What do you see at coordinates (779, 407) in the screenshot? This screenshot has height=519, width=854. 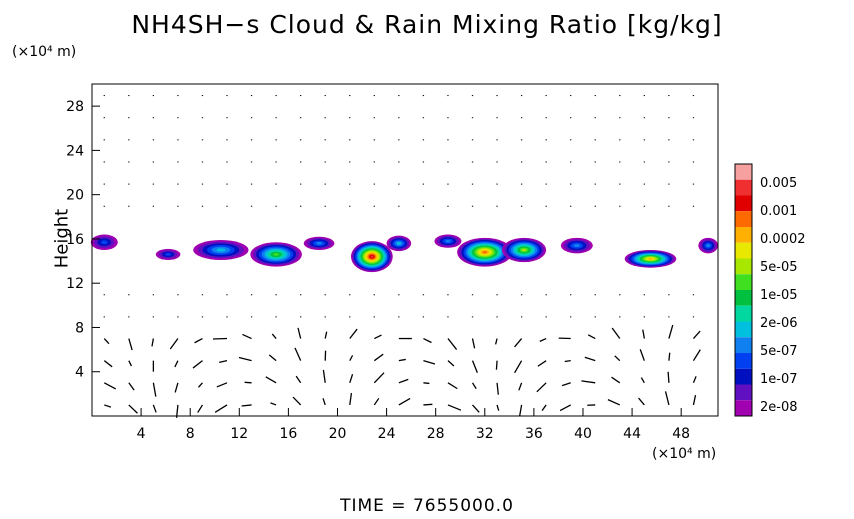 I see `colorbar-label: 2e-08` at bounding box center [779, 407].